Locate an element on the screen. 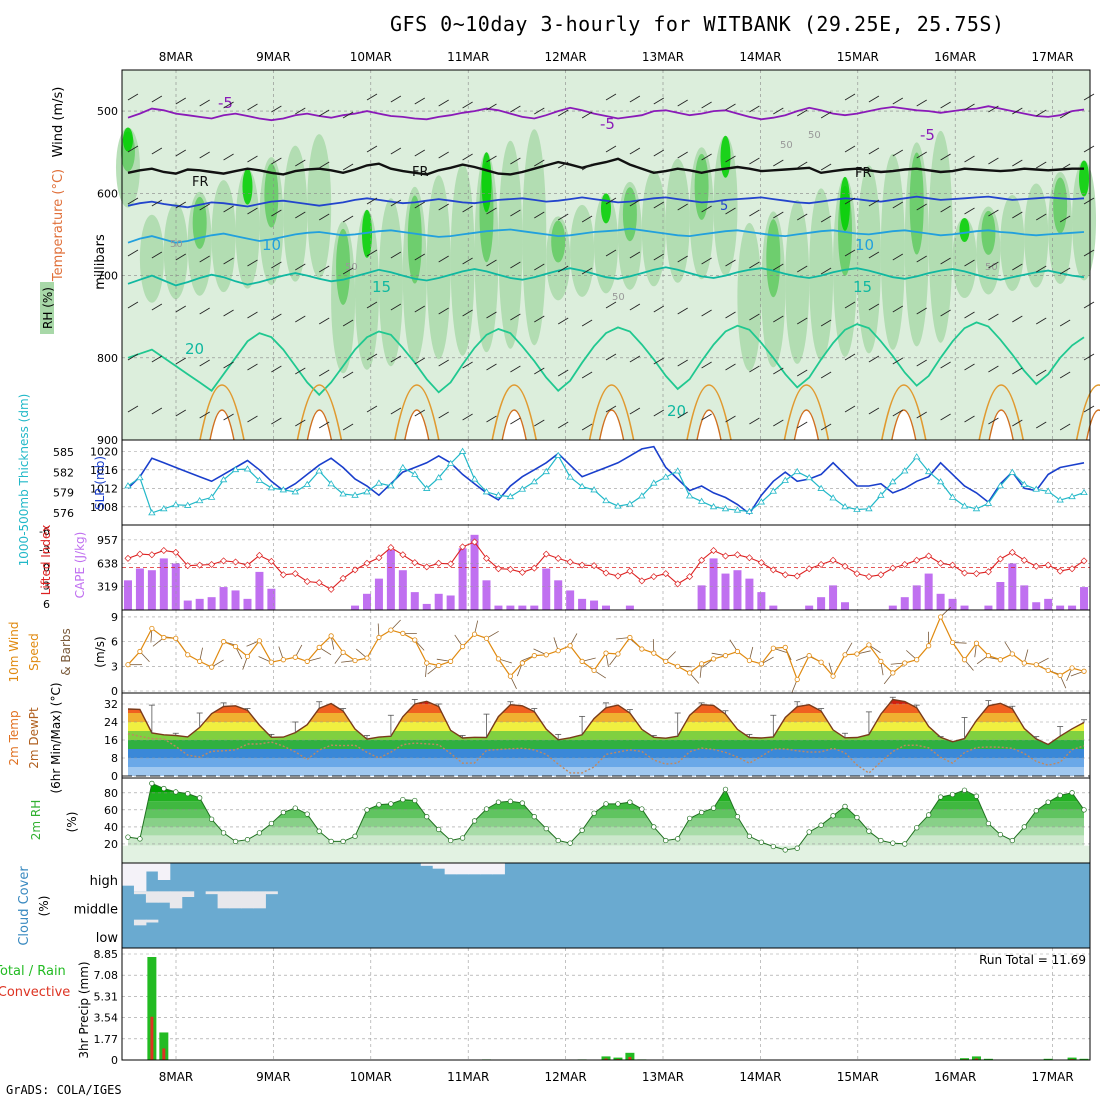 Image resolution: width=1100 pixels, height=1100 pixels. contour-label: -5 is located at coordinates (927, 135).